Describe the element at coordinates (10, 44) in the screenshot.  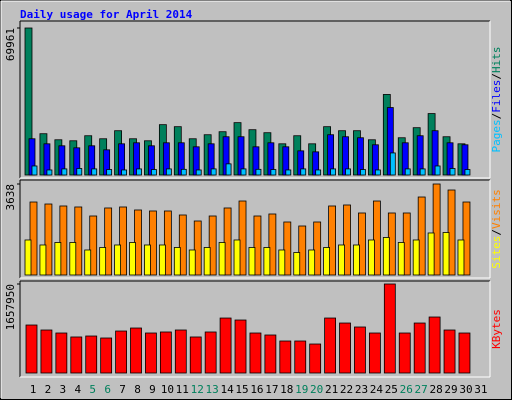
I see `y-tick-label: 69961` at that location.